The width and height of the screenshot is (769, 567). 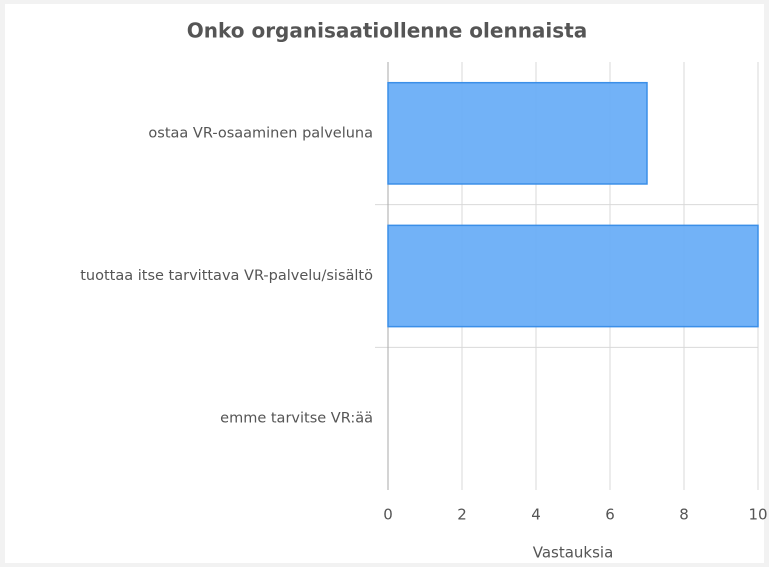 I want to click on x-tick-label: 10, so click(x=757, y=515).